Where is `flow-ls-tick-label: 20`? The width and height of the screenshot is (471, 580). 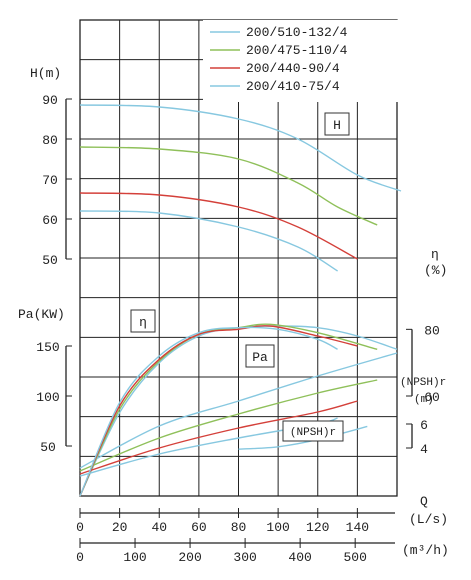
flow-ls-tick-label: 20 is located at coordinates (120, 527).